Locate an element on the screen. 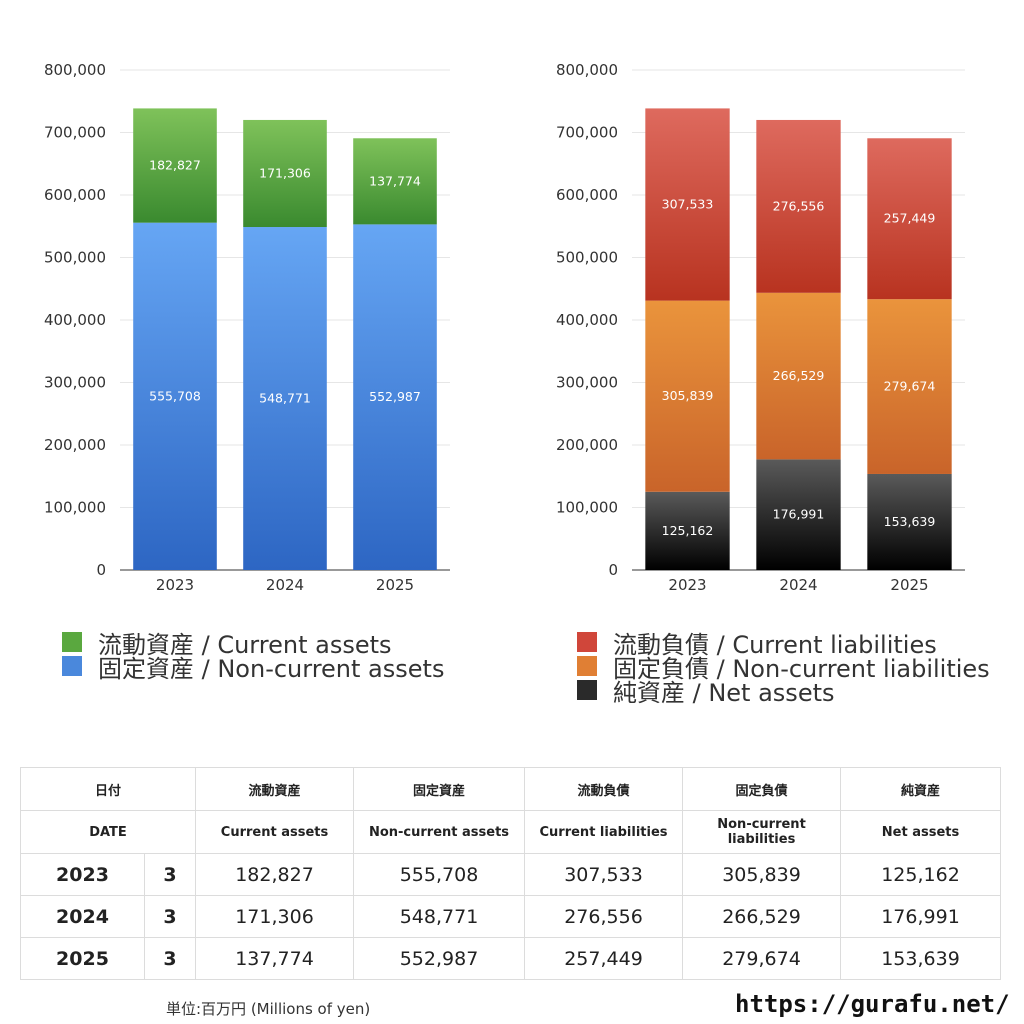 This screenshot has width=1024, height=1024. cell-value: 137,774 is located at coordinates (275, 958).